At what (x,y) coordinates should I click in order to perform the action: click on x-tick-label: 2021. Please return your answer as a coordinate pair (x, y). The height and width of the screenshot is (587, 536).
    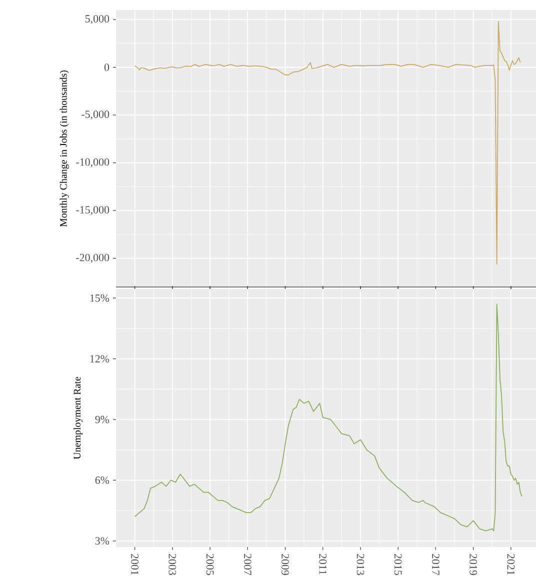
    Looking at the image, I should click on (511, 564).